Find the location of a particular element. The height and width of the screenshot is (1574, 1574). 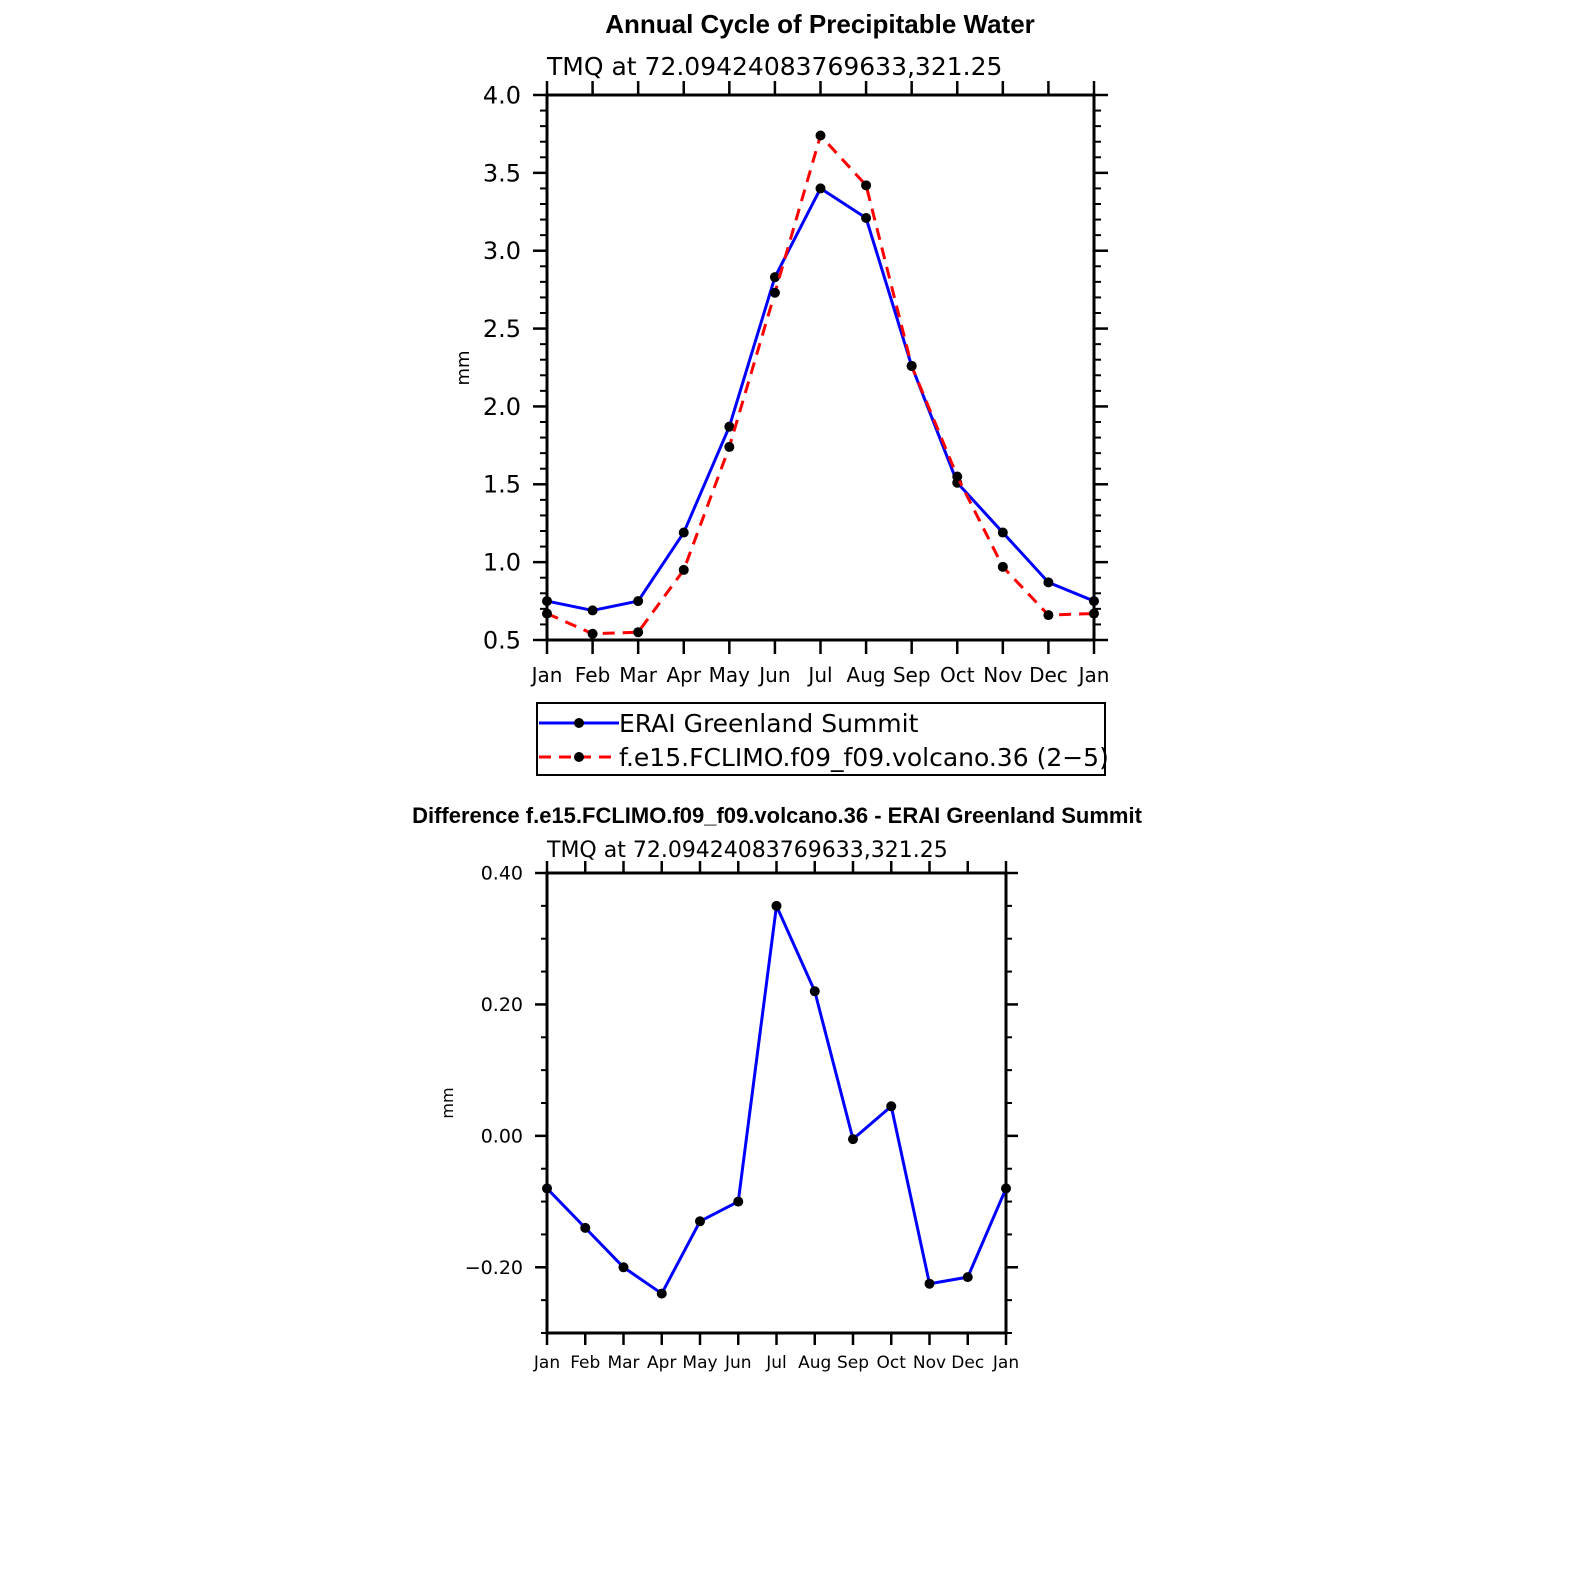

chart1-ytick-label: 1.0 is located at coordinates (502, 563).